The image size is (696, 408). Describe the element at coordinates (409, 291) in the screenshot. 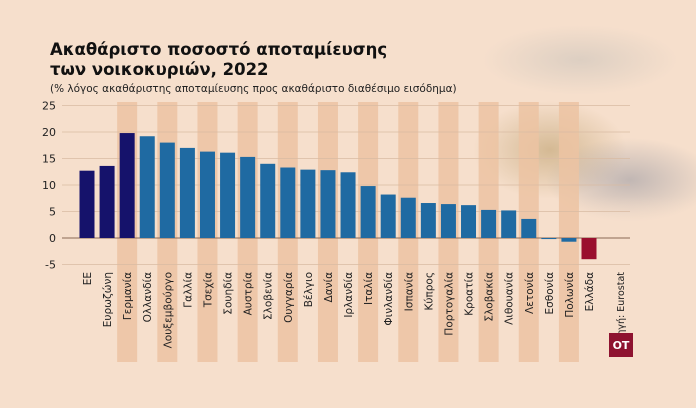

I see `x-tick-label: Ισπανία` at that location.